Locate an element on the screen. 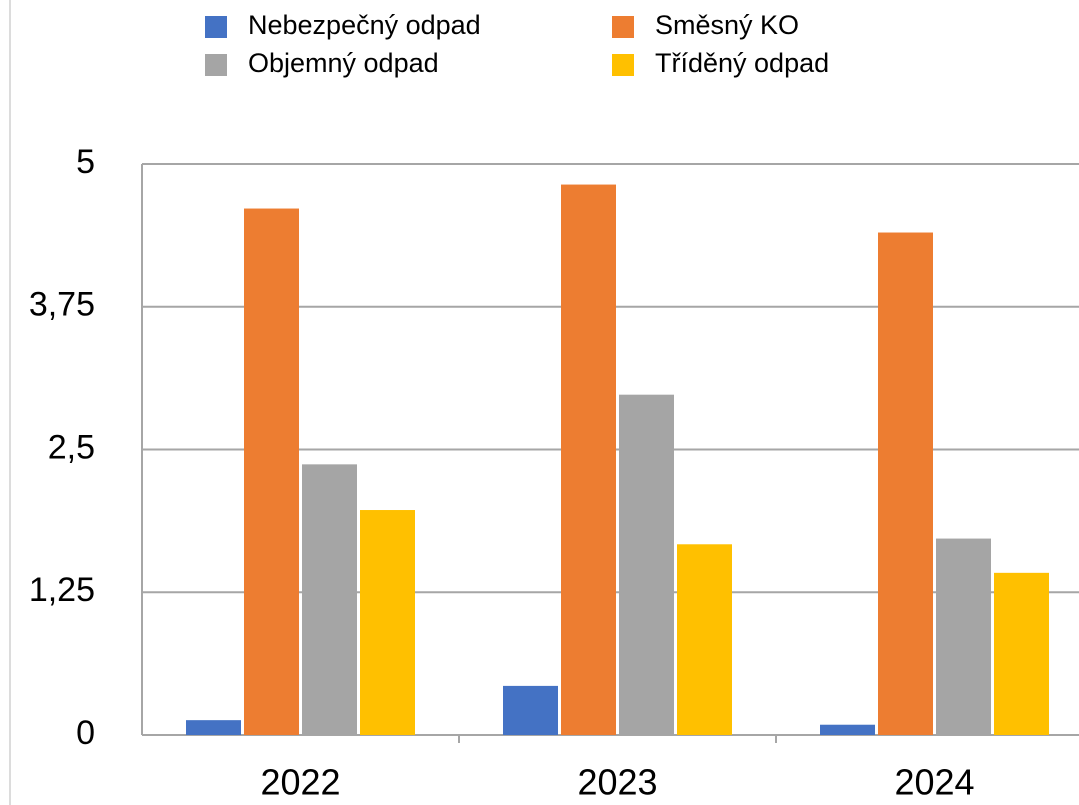  y-tick-label: 1,25 is located at coordinates (62, 590).